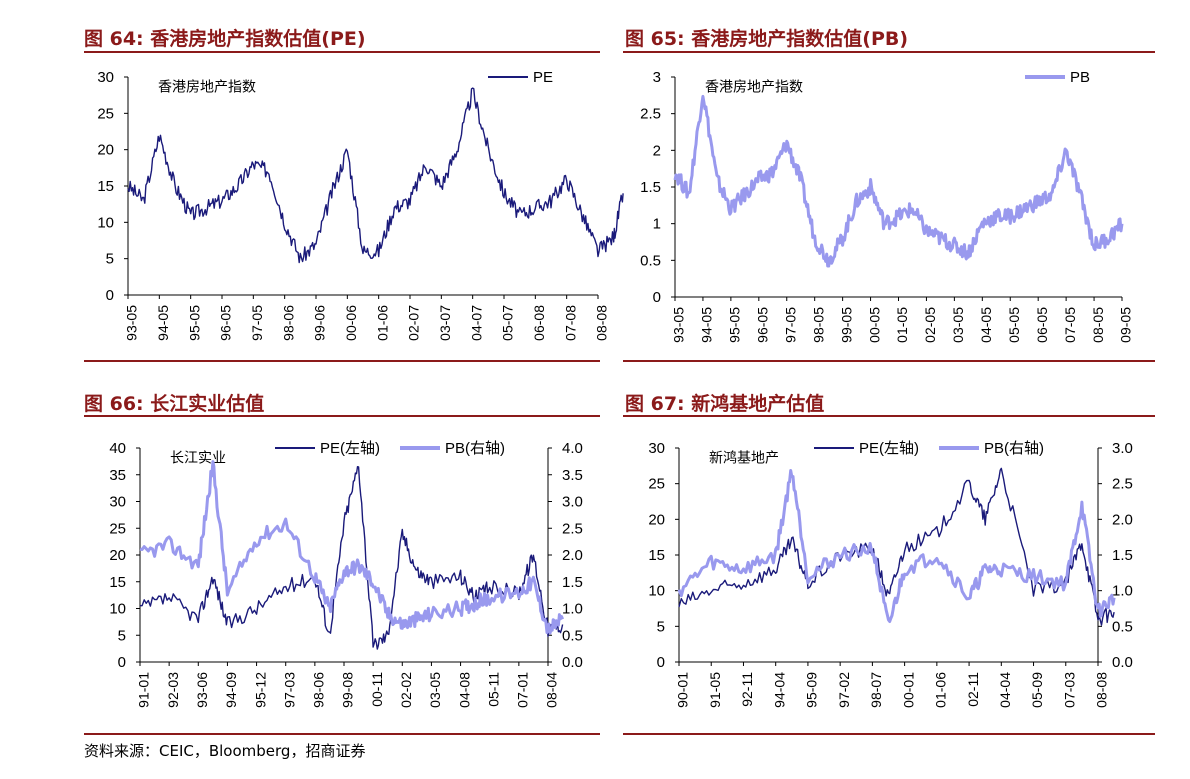 This screenshot has height=779, width=1190. I want to click on y-tick-label: 40, so click(117, 448).